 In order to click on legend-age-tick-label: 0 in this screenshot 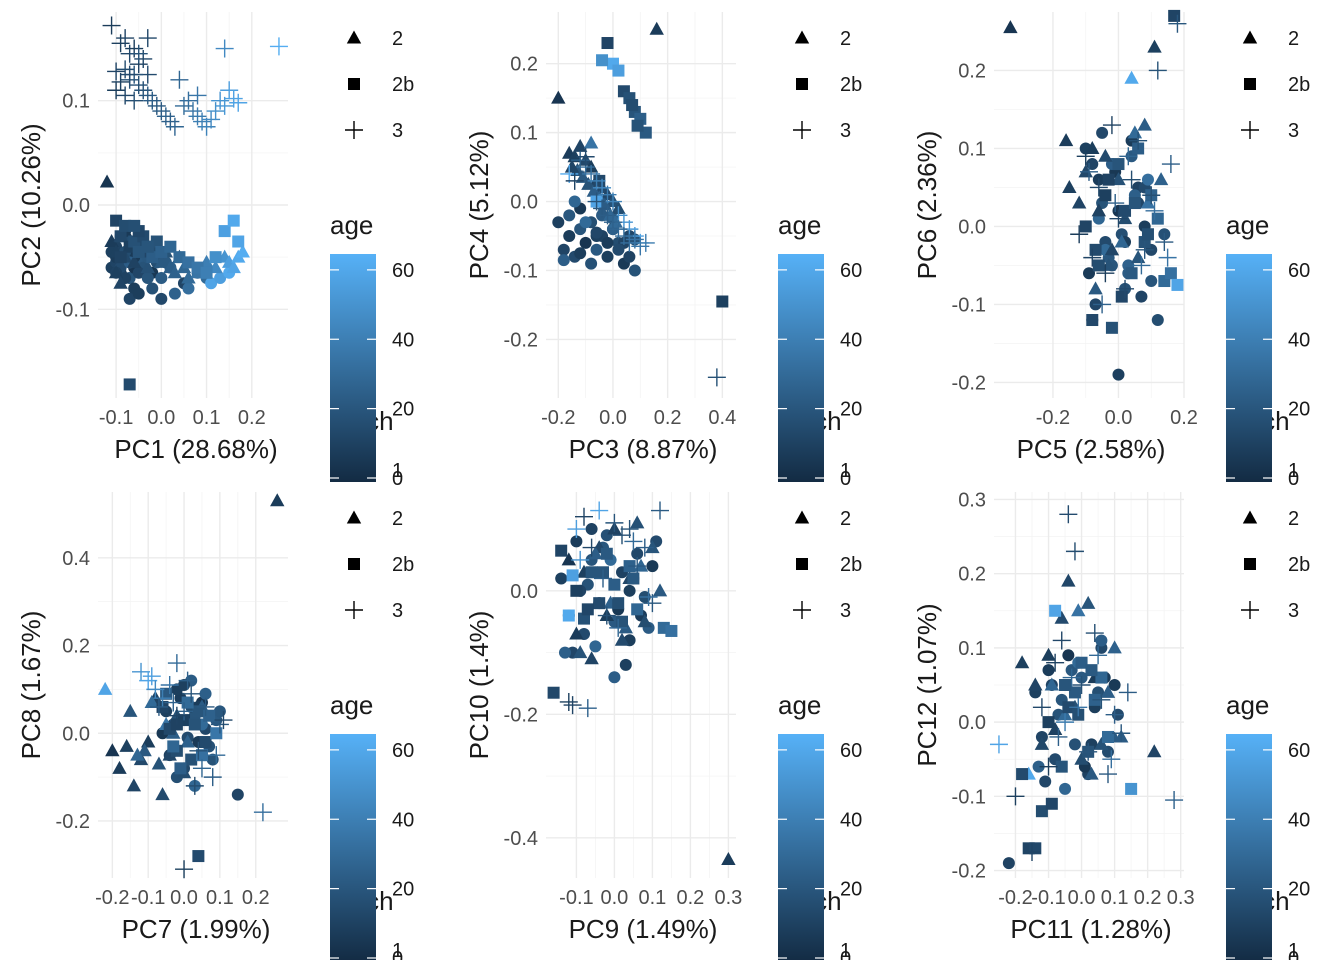, I will do `click(397, 954)`.